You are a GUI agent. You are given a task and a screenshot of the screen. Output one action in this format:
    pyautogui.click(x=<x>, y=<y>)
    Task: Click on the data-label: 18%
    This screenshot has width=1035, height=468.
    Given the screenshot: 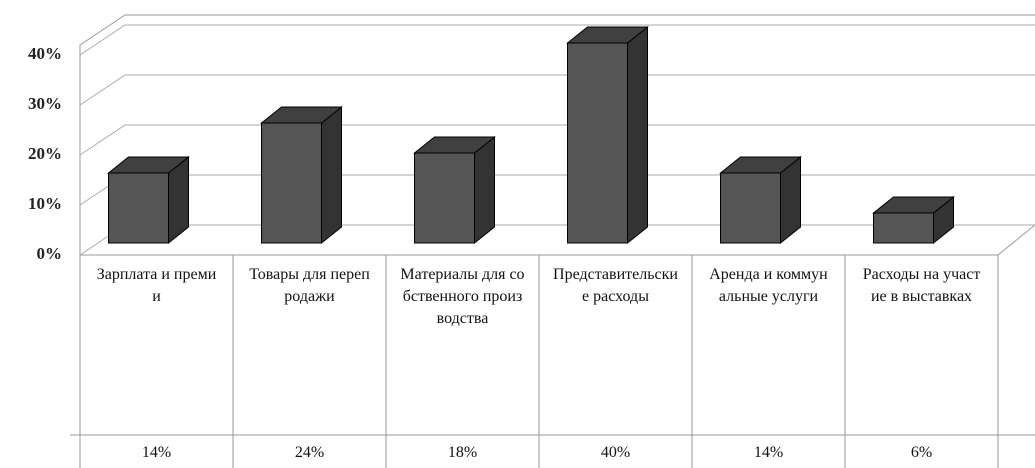 What is the action you would take?
    pyautogui.click(x=462, y=452)
    